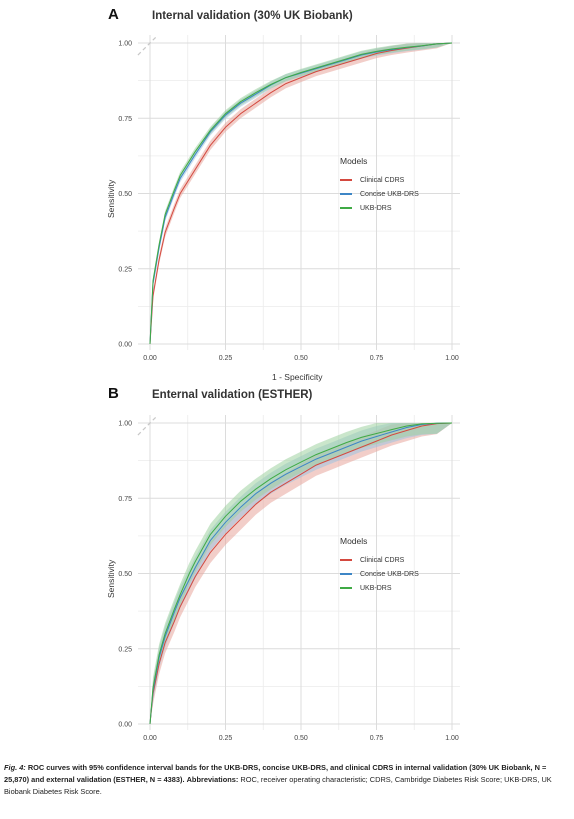 The height and width of the screenshot is (819, 574). I want to click on caption-abbrev-label: Abbreviations:, so click(212, 779).